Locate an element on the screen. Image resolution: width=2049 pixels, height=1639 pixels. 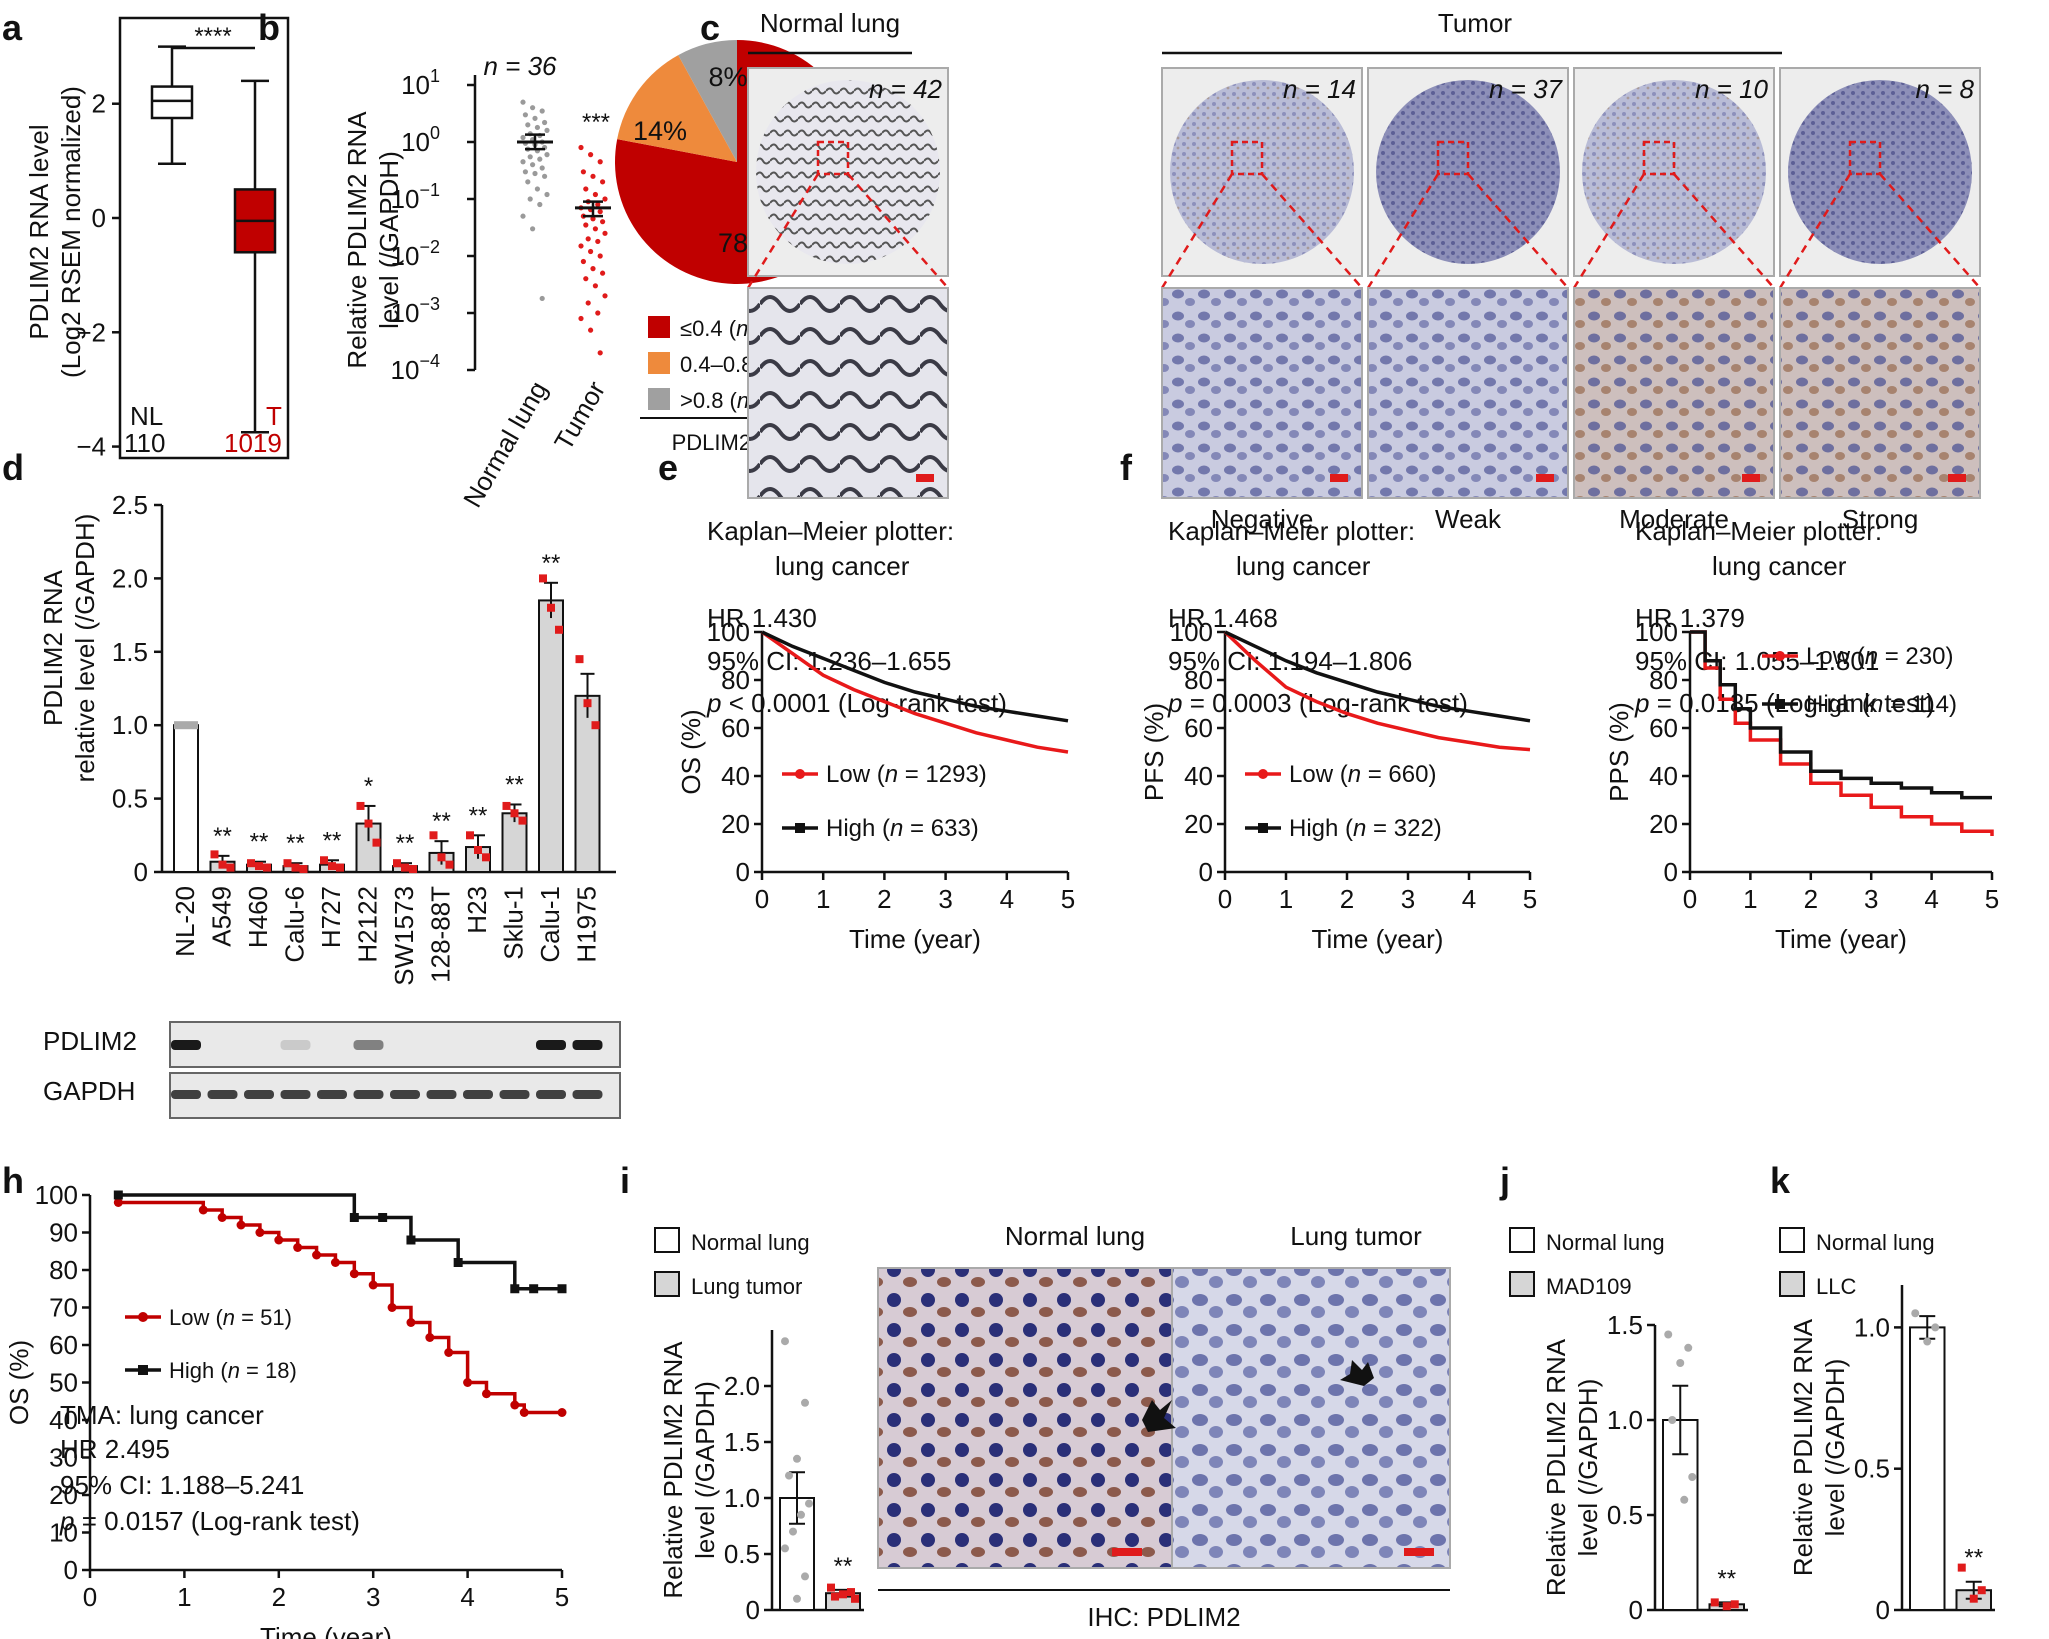
bar-ytick-label: 0 is located at coordinates (753, 1610).